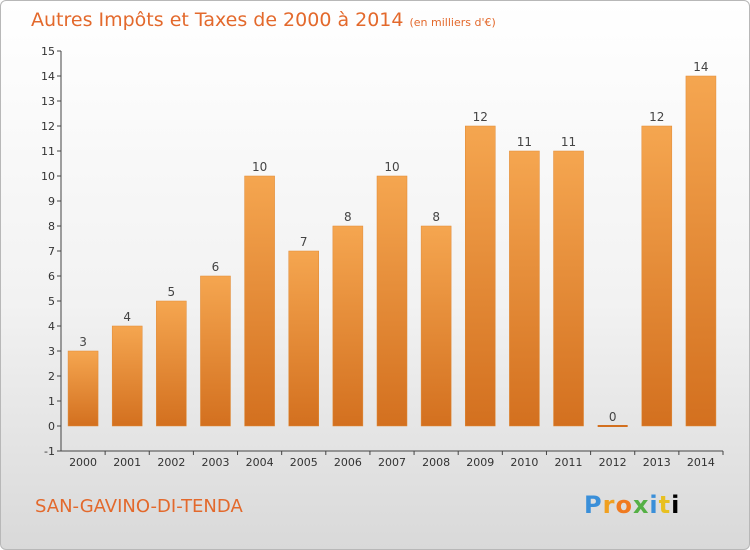  I want to click on proxiti-logo: Proxiti, so click(632, 505).